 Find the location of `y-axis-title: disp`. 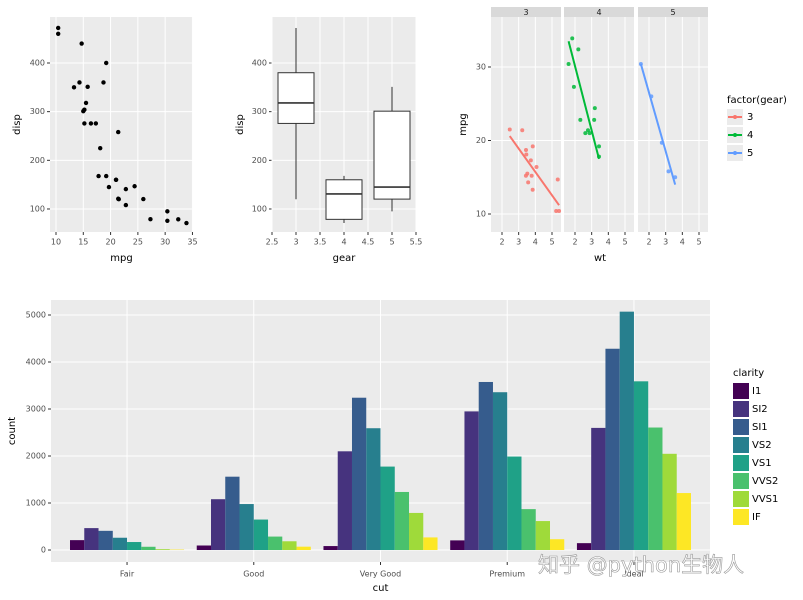

y-axis-title: disp is located at coordinates (240, 124).